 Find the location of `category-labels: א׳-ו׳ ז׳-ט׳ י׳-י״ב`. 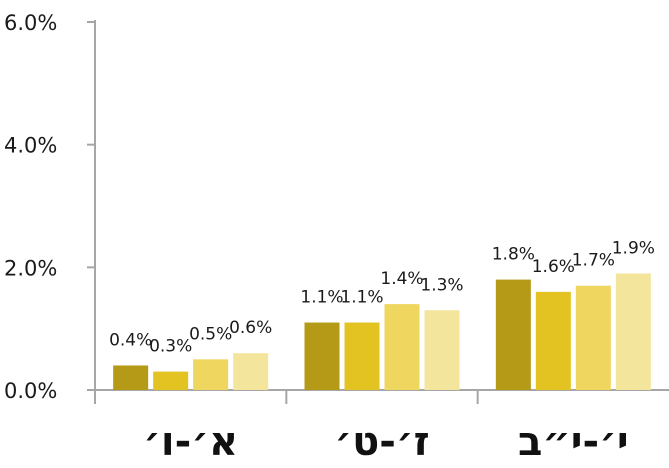

category-labels: א׳-ו׳ ז׳-ט׳ י׳-י״ב is located at coordinates (386, 442).